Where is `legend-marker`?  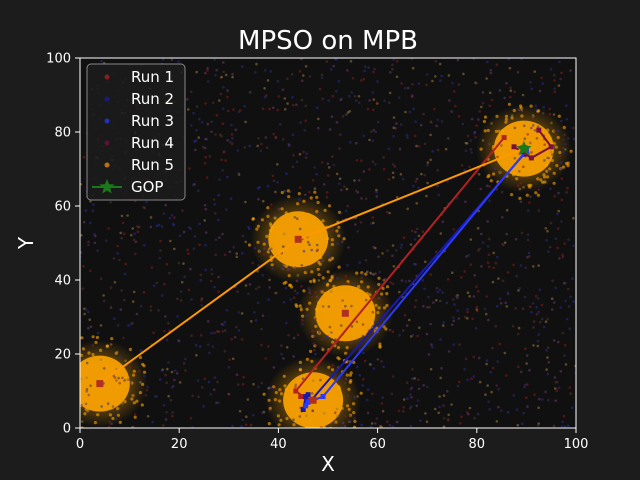
legend-marker is located at coordinates (107, 143).